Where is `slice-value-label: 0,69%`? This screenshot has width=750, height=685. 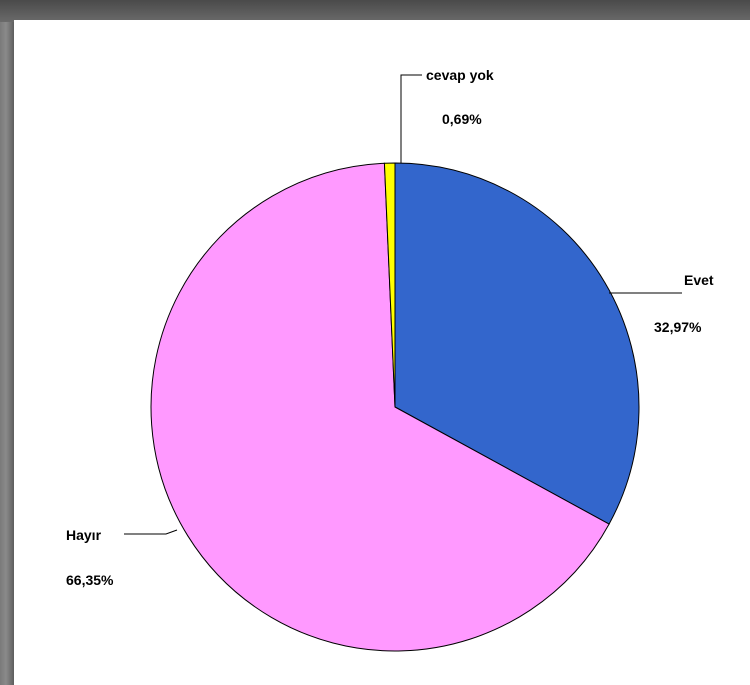
slice-value-label: 0,69% is located at coordinates (462, 119).